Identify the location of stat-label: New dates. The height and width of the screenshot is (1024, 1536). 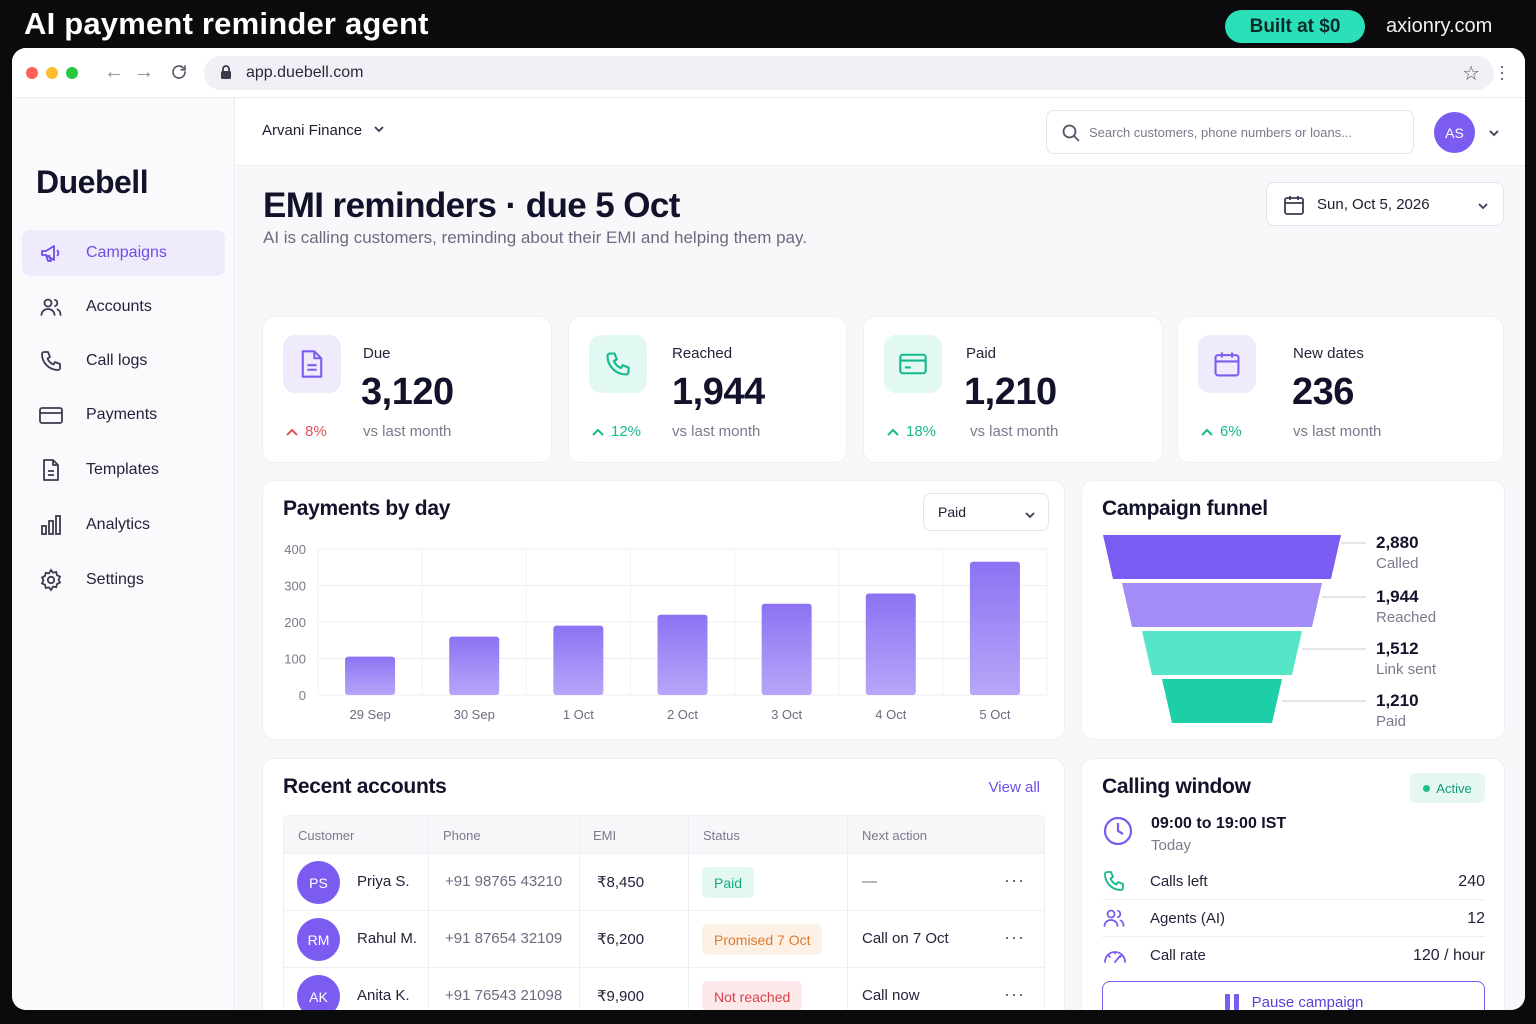
(1328, 353).